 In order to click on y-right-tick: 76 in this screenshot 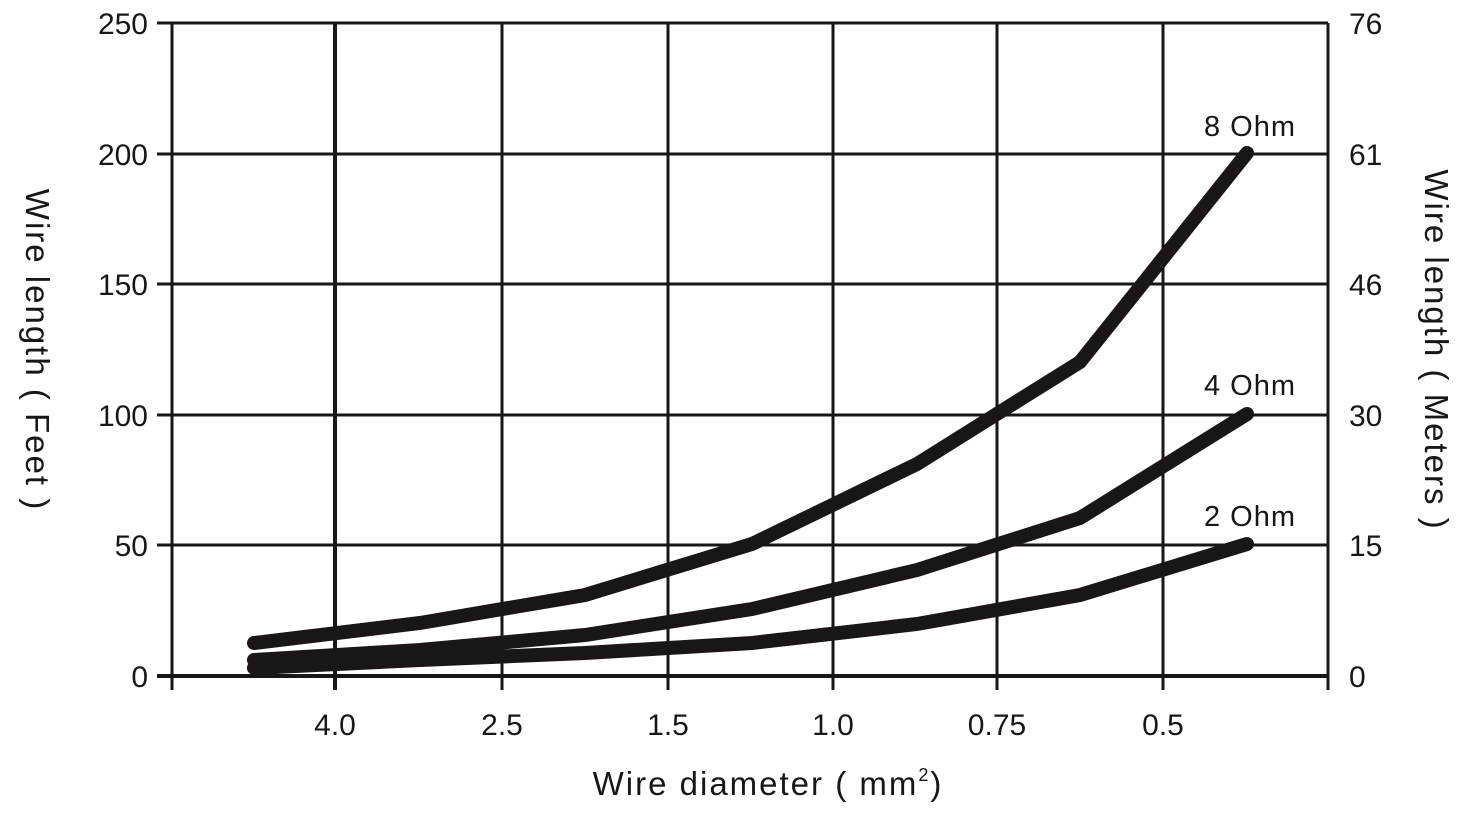, I will do `click(1365, 24)`.